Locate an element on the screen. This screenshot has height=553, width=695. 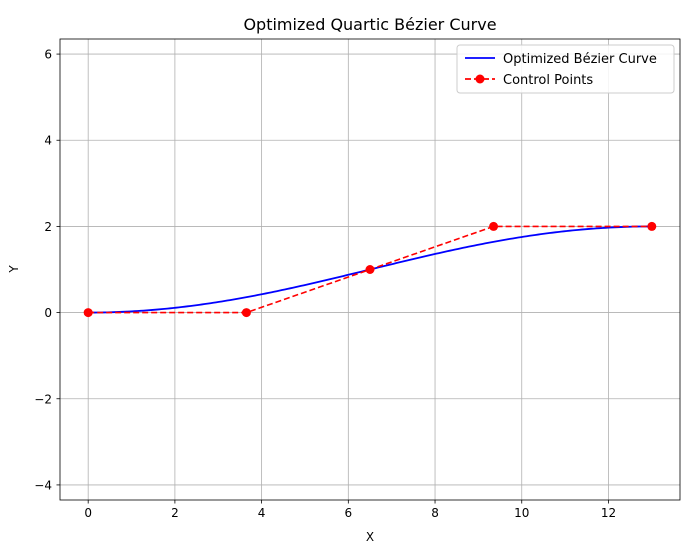
series-layer is located at coordinates (370, 269).